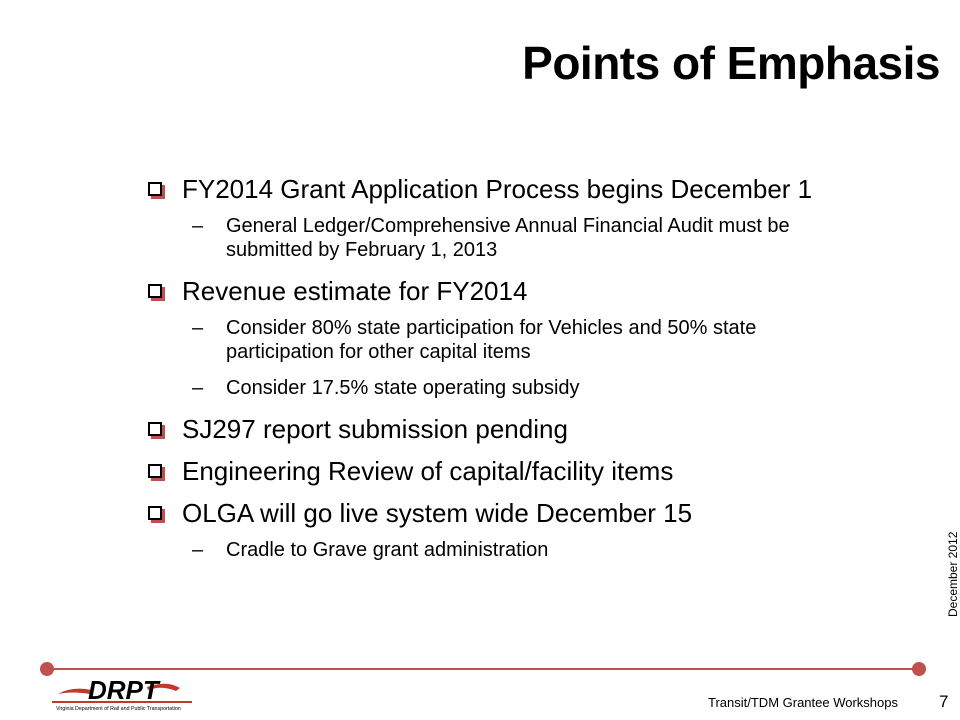  Describe the element at coordinates (355, 291) in the screenshot. I see `bullet-text: Revenue estimate for FY2014` at that location.